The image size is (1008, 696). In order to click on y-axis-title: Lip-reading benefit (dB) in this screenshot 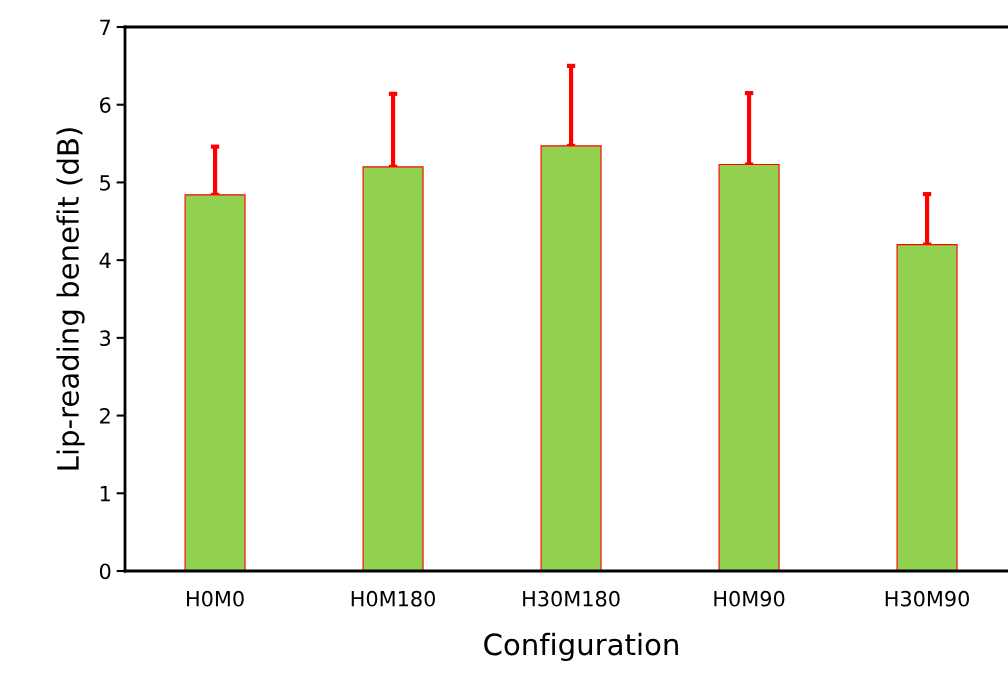, I will do `click(70, 299)`.